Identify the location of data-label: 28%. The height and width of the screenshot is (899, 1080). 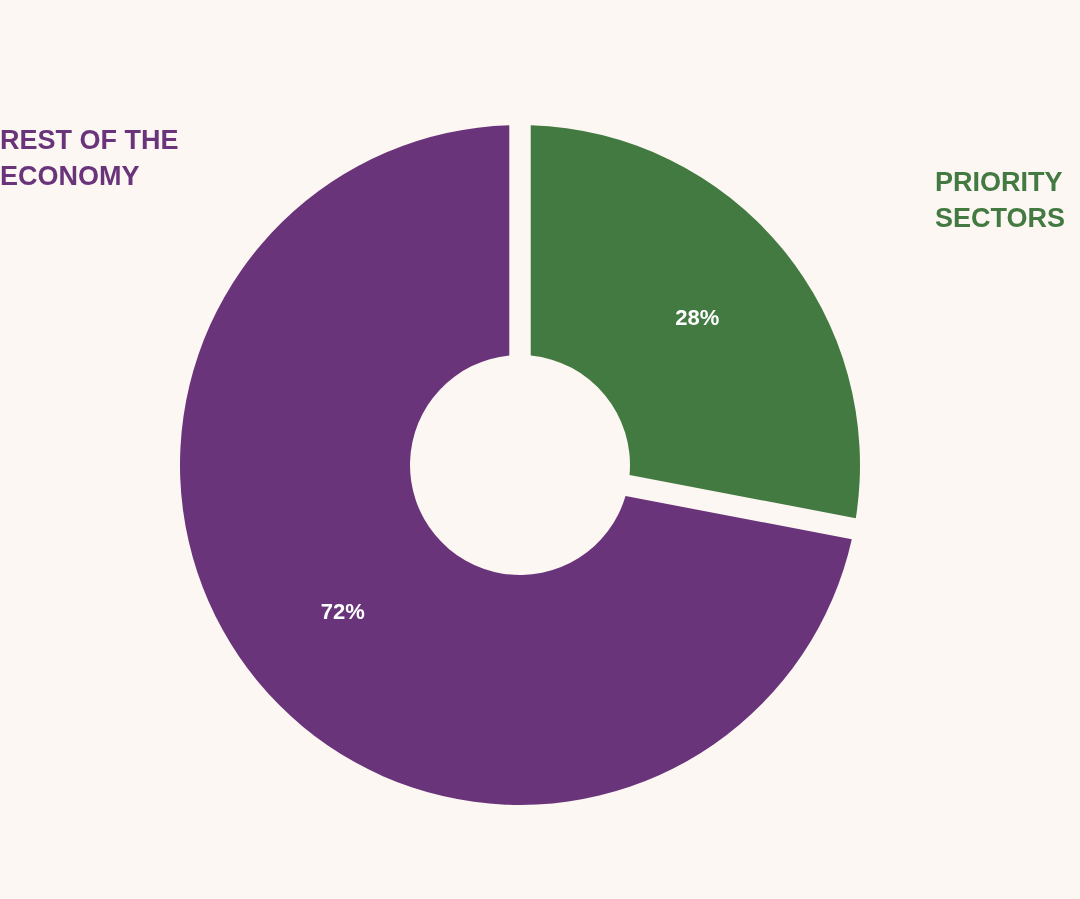
(697, 318).